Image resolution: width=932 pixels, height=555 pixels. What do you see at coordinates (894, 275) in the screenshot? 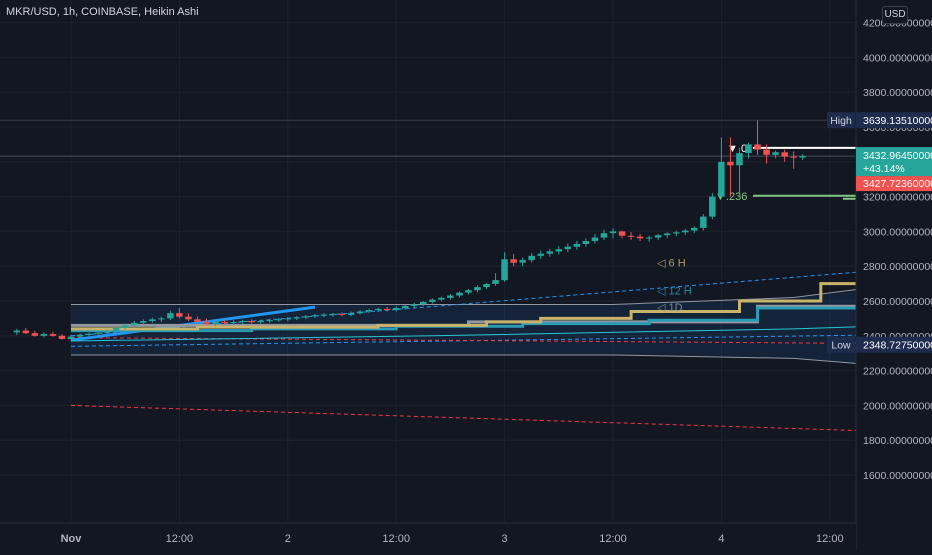
I see `price-axis` at bounding box center [894, 275].